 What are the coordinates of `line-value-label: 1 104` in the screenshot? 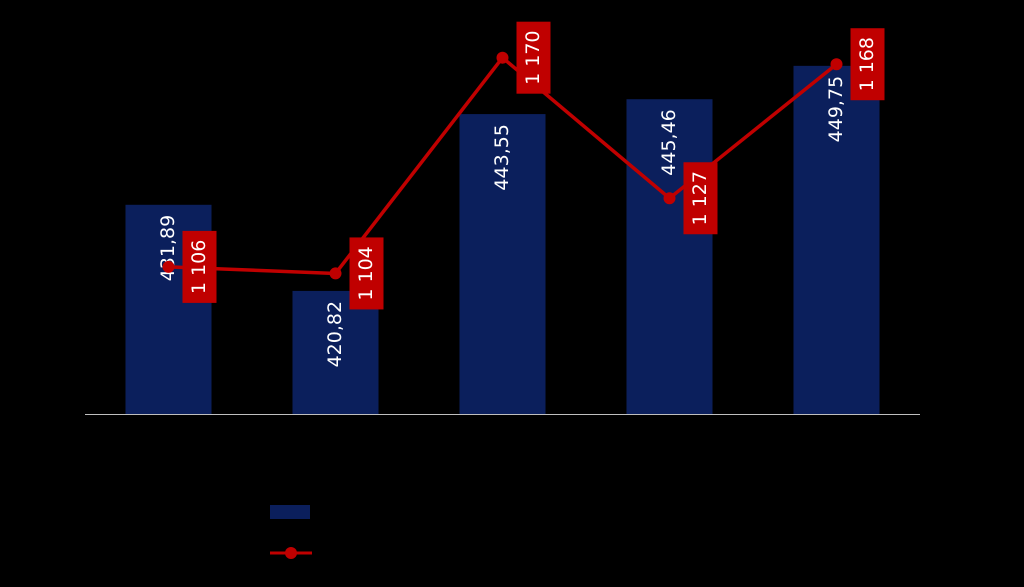 It's located at (366, 273).